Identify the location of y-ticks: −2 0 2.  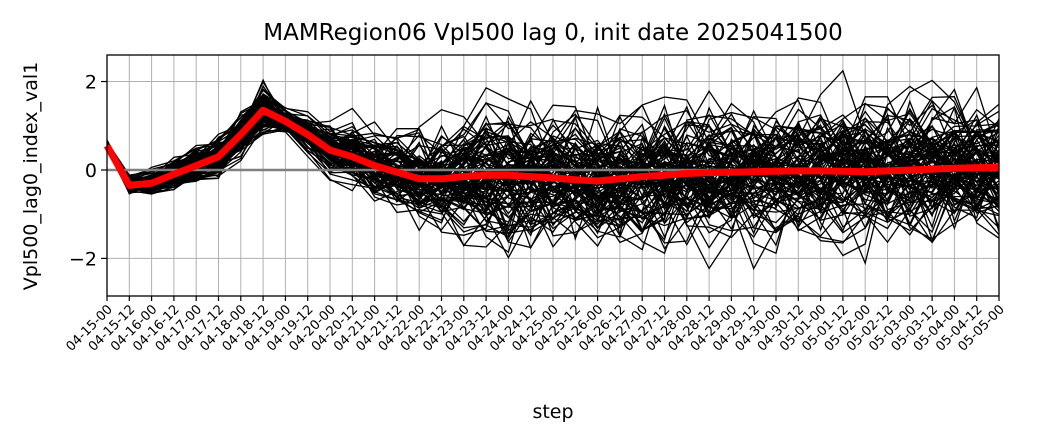
(88, 171).